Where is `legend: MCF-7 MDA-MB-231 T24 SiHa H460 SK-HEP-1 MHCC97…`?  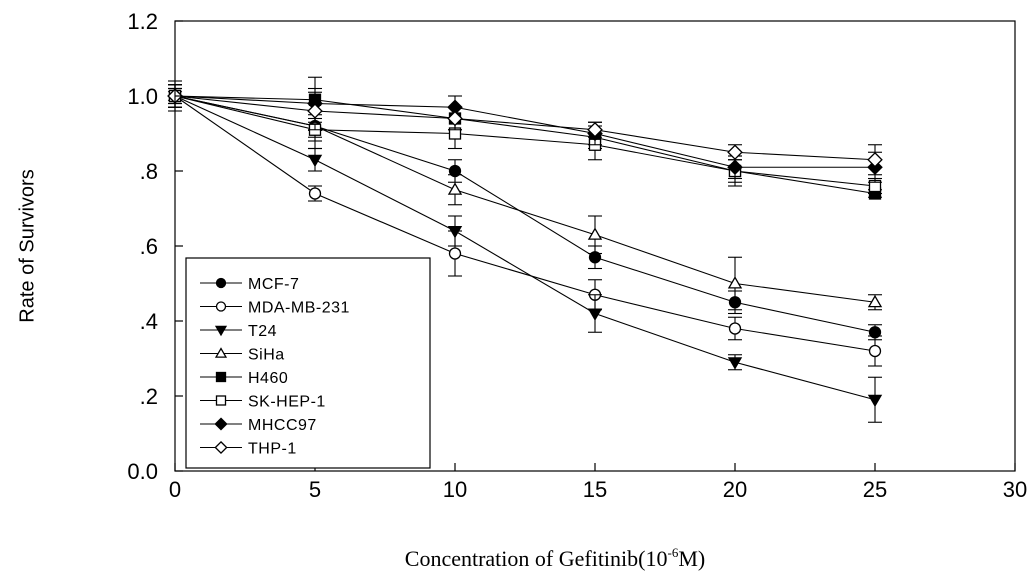 legend: MCF-7 MDA-MB-231 T24 SiHa H460 SK-HEP-1 MHCC97… is located at coordinates (308, 363).